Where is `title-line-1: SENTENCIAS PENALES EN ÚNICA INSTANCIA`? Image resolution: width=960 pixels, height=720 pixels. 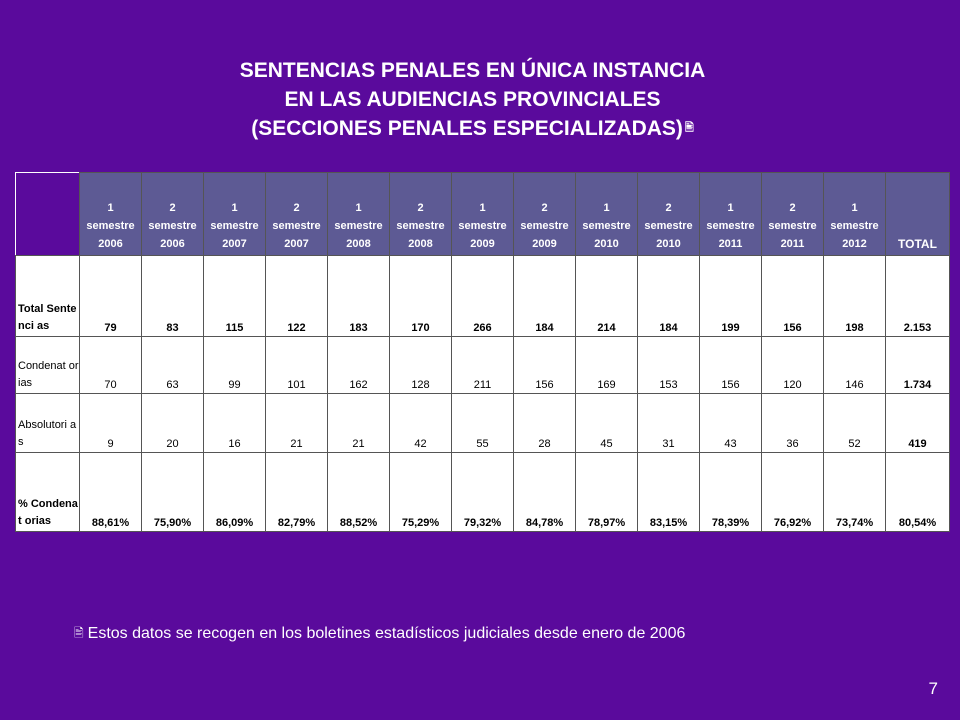 title-line-1: SENTENCIAS PENALES EN ÚNICA INSTANCIA is located at coordinates (472, 70).